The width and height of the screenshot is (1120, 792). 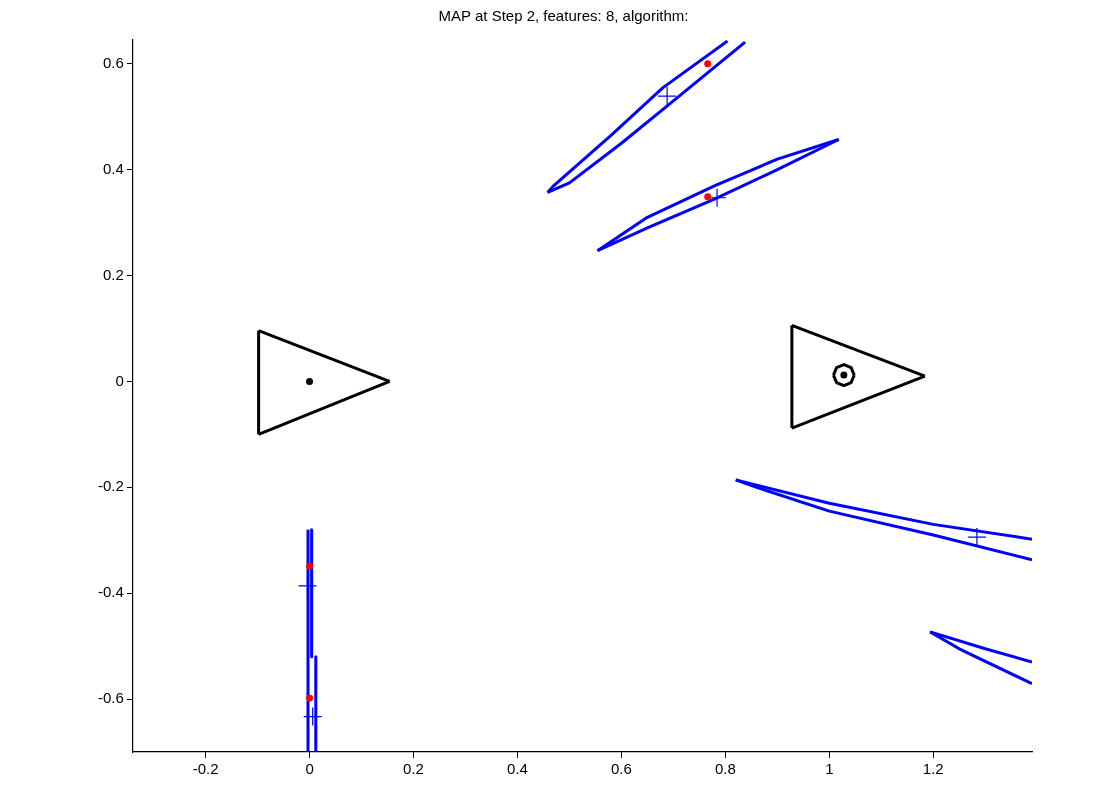 I want to click on y-tick-label: 0.2, so click(x=113, y=274).